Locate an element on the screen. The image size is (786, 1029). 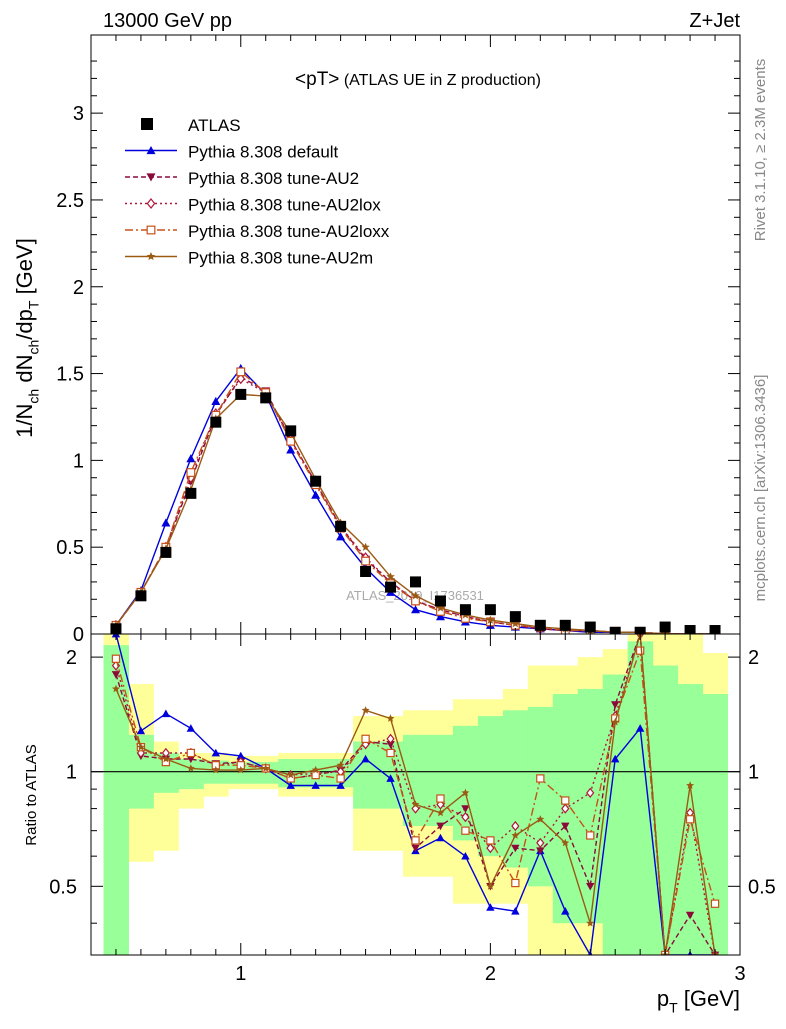
x-axis-label-sub: T is located at coordinates (673, 1008).